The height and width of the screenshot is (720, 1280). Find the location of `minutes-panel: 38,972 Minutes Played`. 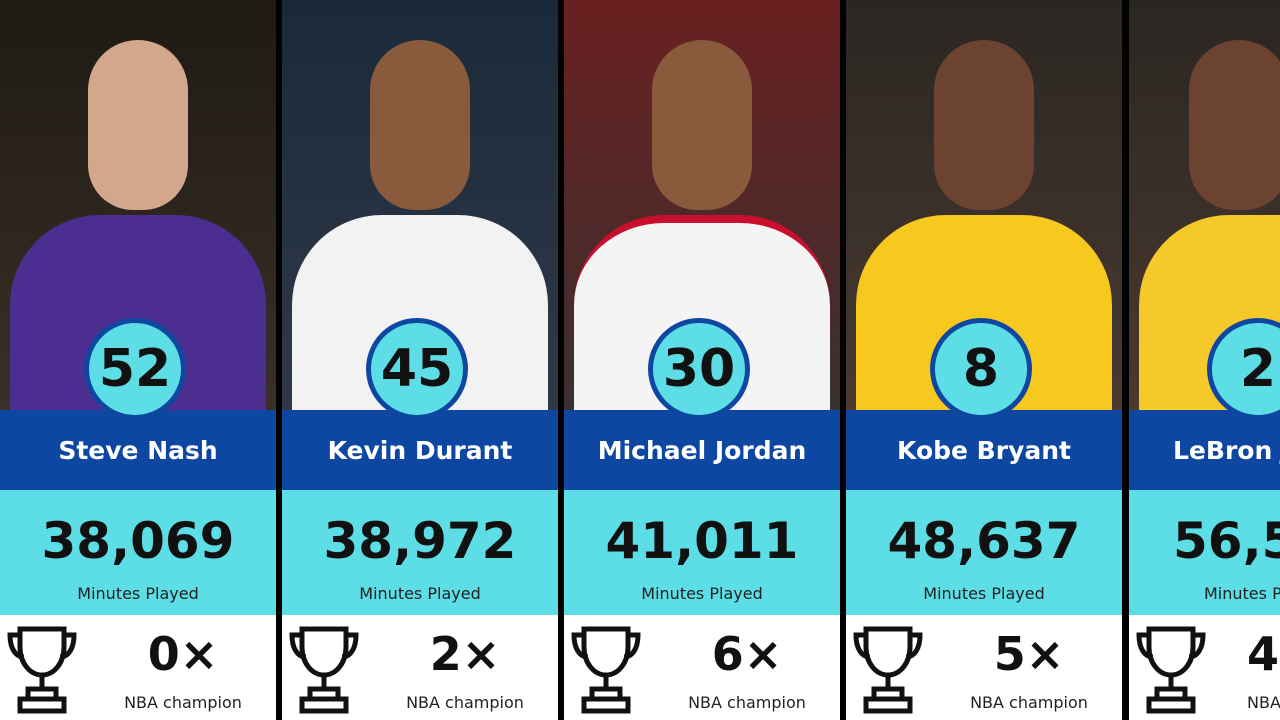

minutes-panel: 38,972 Minutes Played is located at coordinates (420, 552).